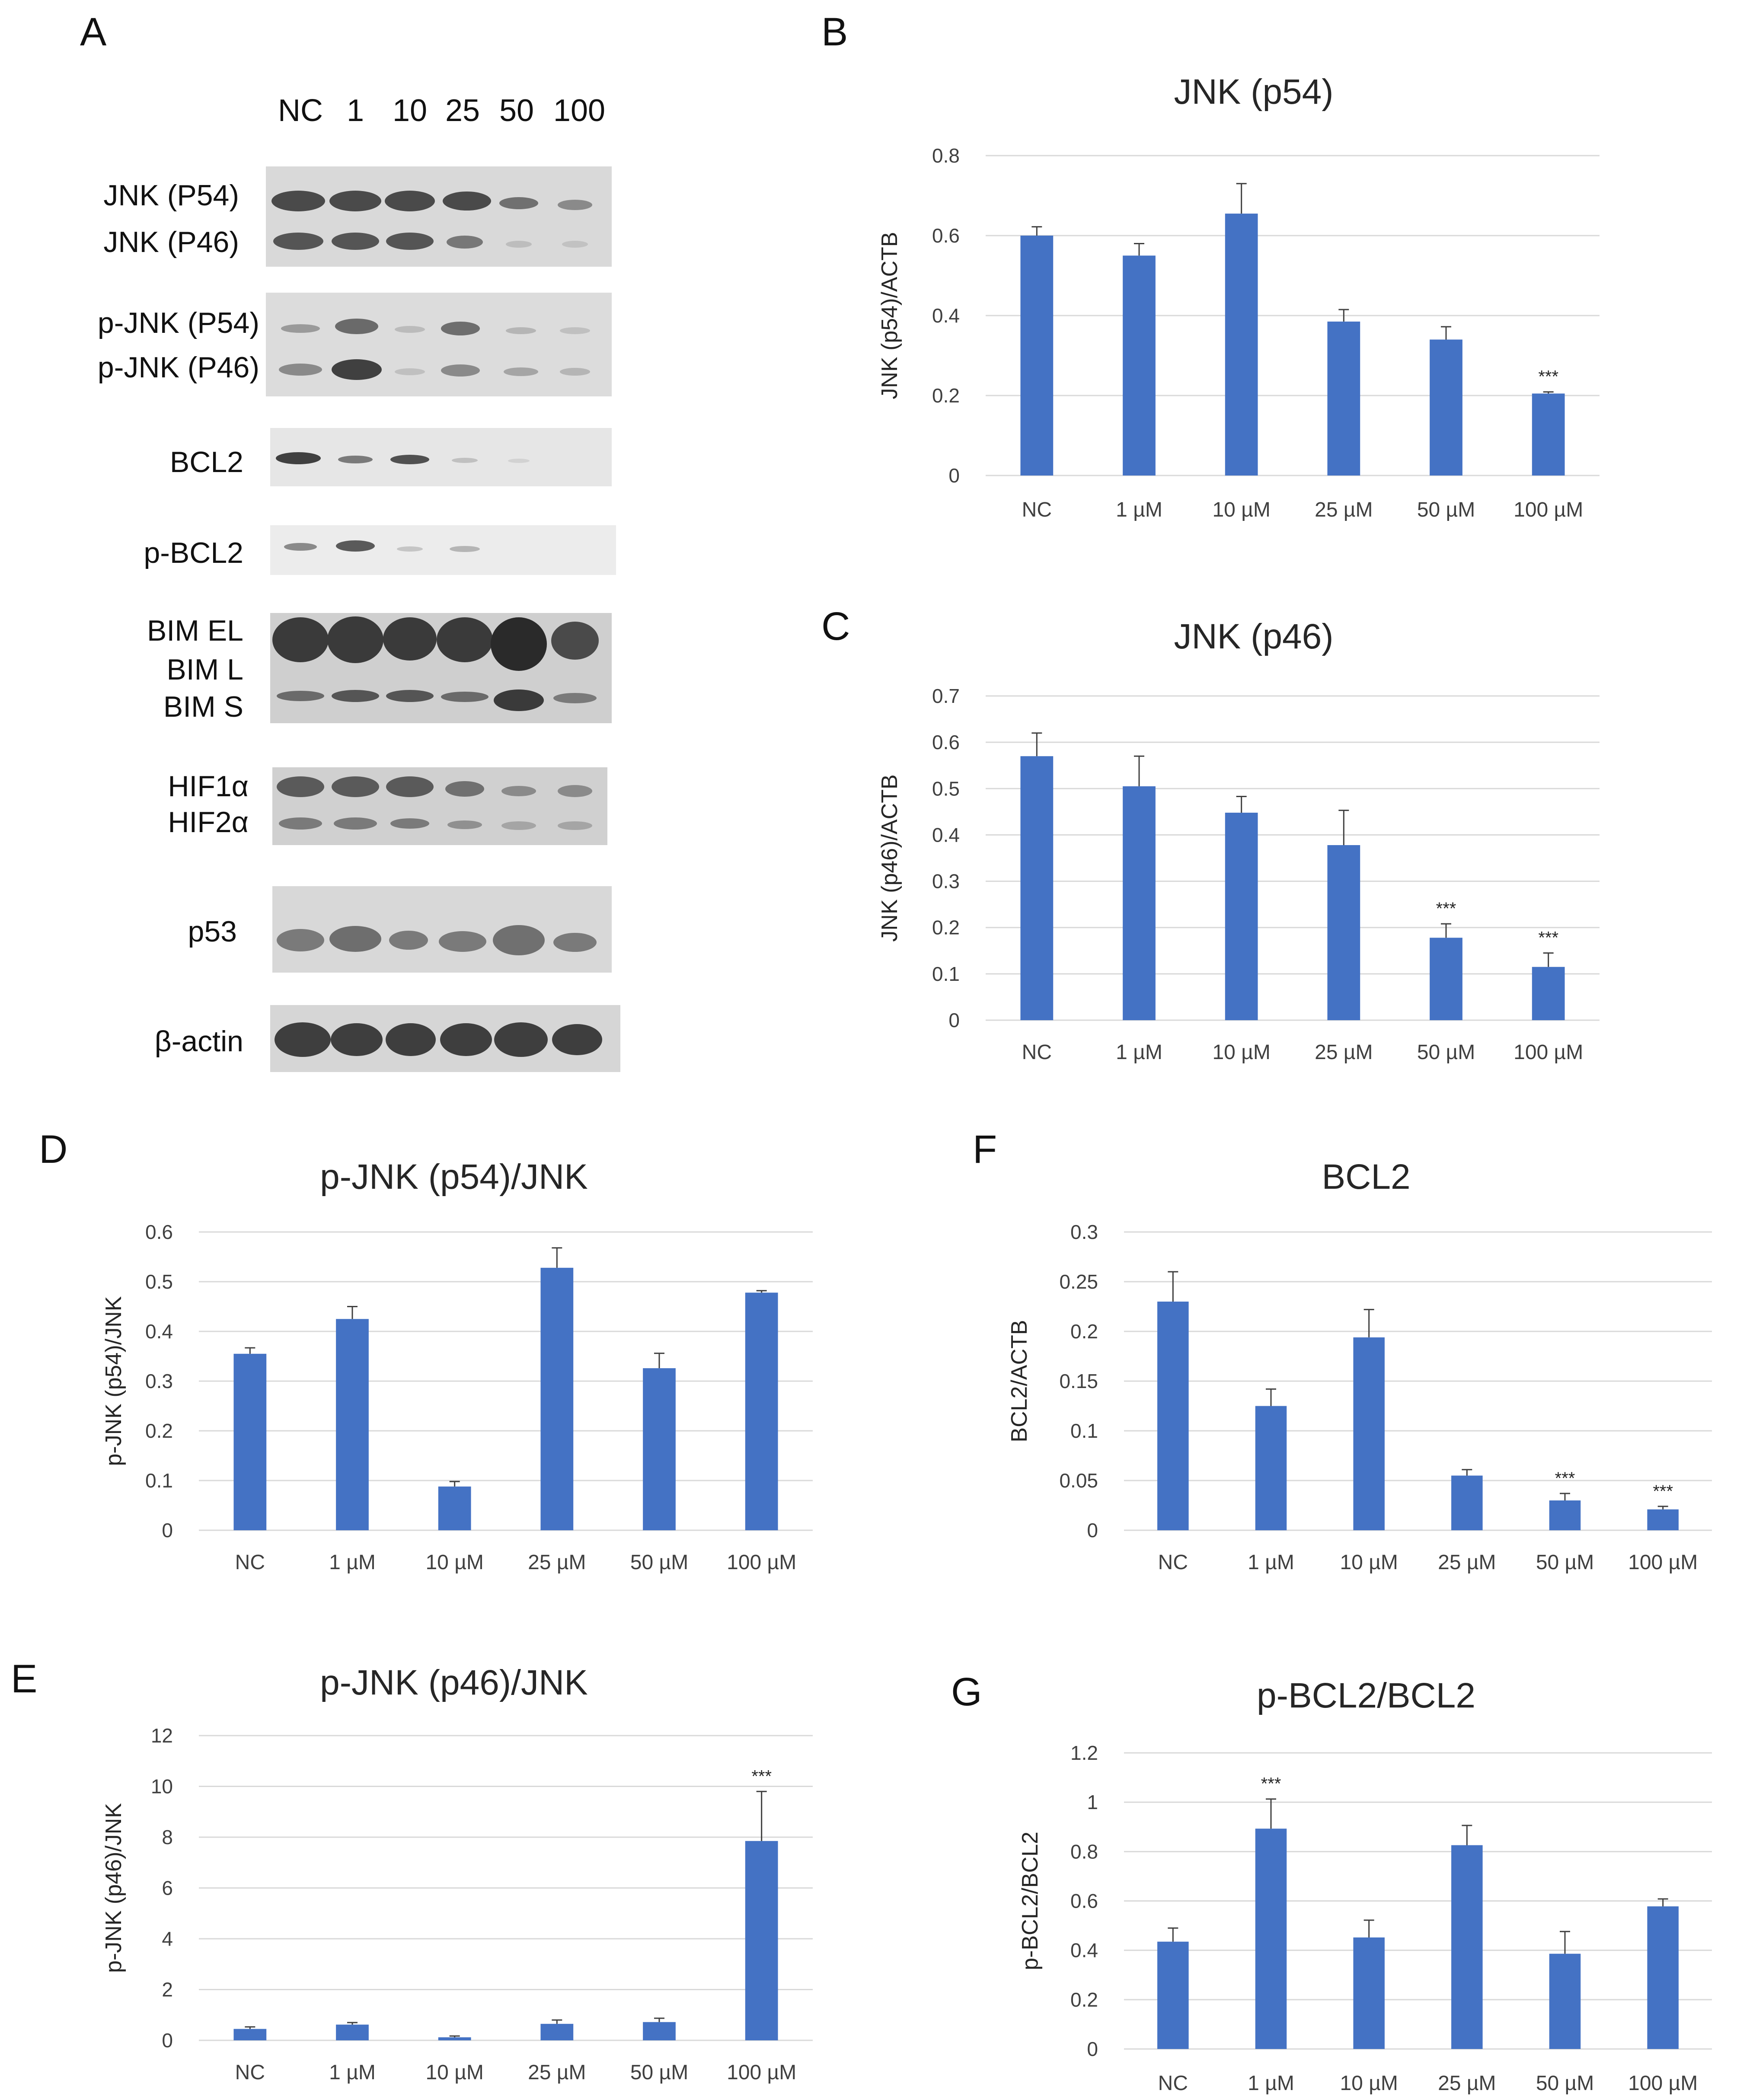 This screenshot has width=1737, height=2100. Describe the element at coordinates (171, 195) in the screenshot. I see `band-label-jnk-p54: JNK (P54)` at that location.